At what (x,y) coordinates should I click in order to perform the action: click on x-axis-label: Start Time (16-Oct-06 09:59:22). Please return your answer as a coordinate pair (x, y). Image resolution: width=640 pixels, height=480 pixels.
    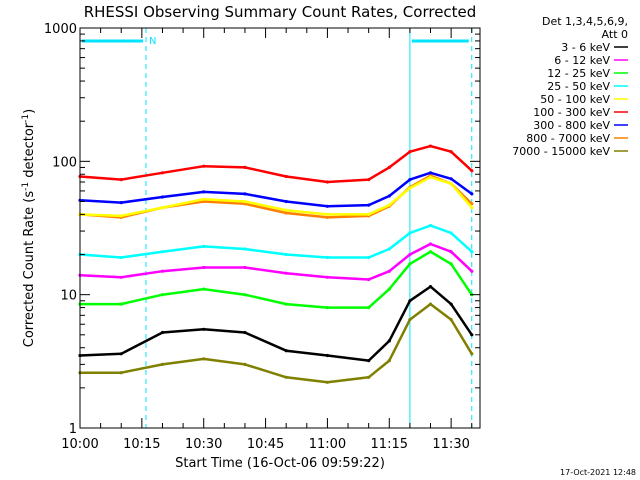
    Looking at the image, I should click on (280, 463).